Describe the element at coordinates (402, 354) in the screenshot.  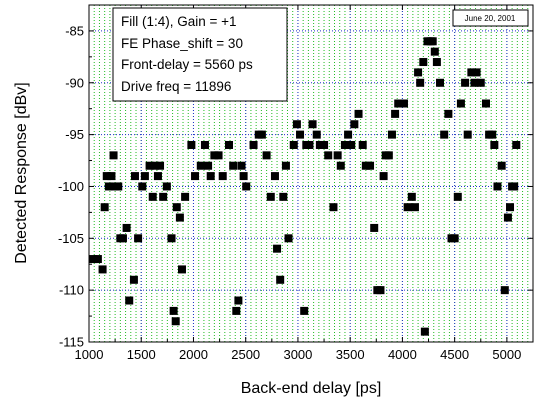
I see `x-tick-label: 4000` at that location.